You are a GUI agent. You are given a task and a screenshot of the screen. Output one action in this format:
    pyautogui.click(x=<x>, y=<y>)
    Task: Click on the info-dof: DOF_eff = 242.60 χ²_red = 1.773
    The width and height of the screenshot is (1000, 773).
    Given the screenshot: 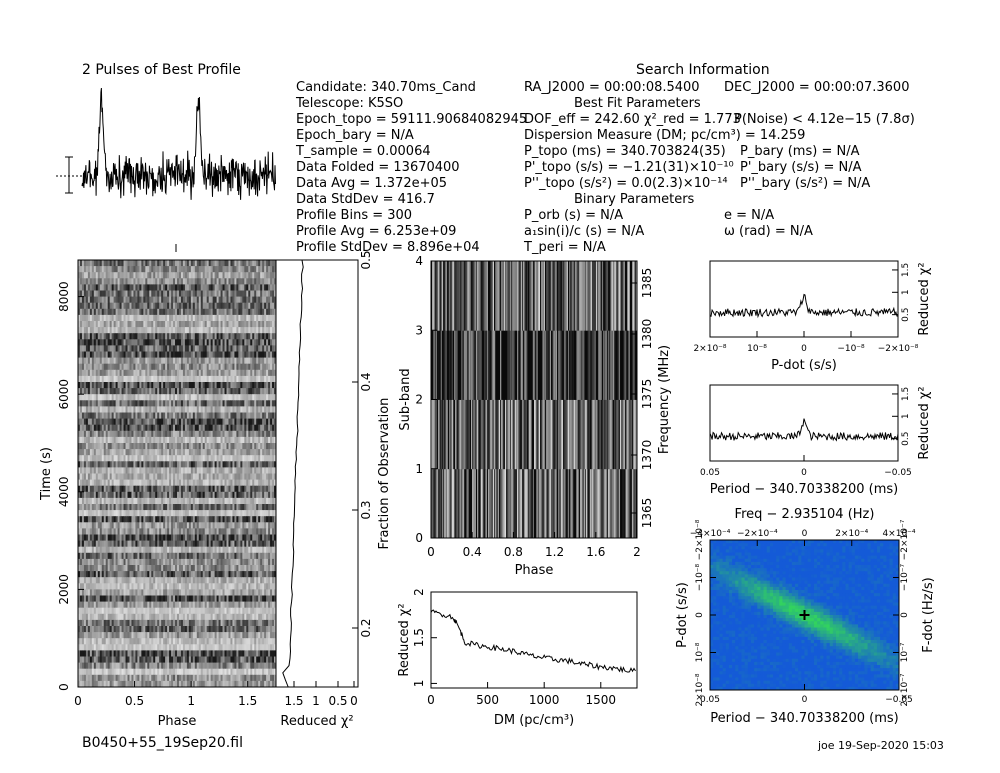 What is the action you would take?
    pyautogui.click(x=632, y=119)
    